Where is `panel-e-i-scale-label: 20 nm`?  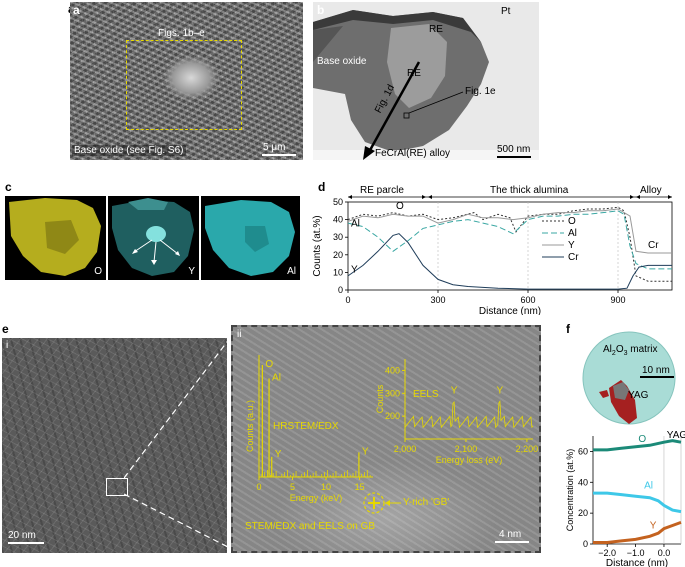
panel-e-i-scale-label: 20 nm is located at coordinates (22, 535).